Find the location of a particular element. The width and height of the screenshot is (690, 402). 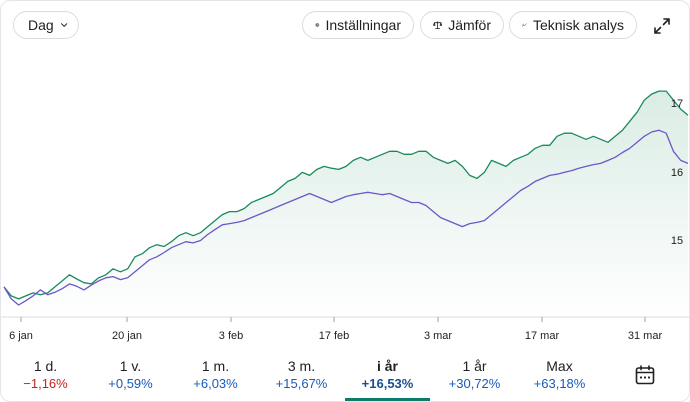

technical-analysis-label: Teknisk analys is located at coordinates (578, 25).